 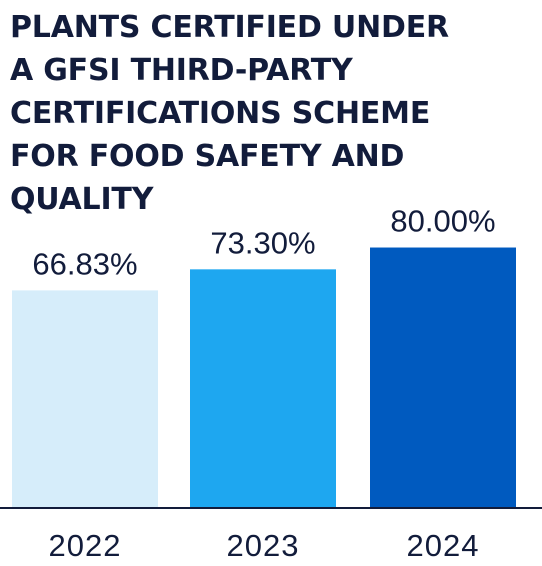 I want to click on chart-title-line: QUALITY, so click(x=82, y=199).